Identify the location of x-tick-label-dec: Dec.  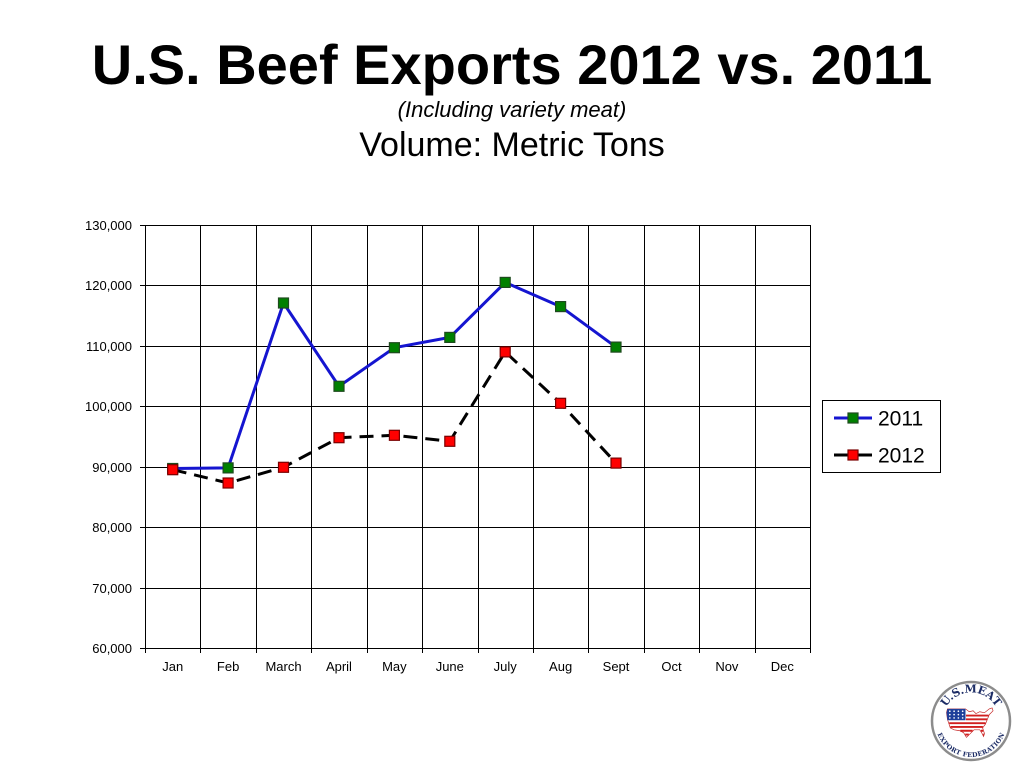
(783, 666).